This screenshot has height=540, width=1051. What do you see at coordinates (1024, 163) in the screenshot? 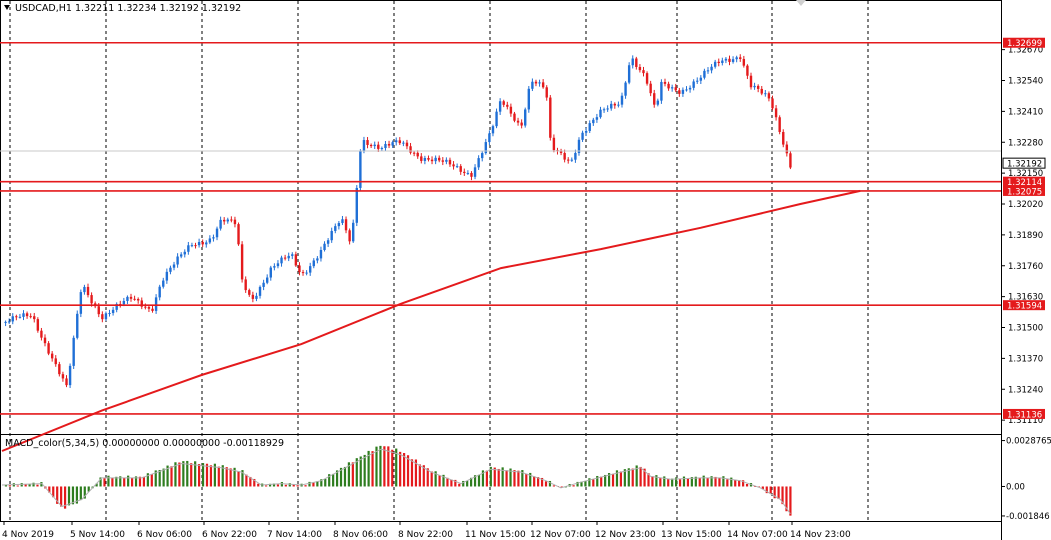
I see `current-price-box-bg` at bounding box center [1024, 163].